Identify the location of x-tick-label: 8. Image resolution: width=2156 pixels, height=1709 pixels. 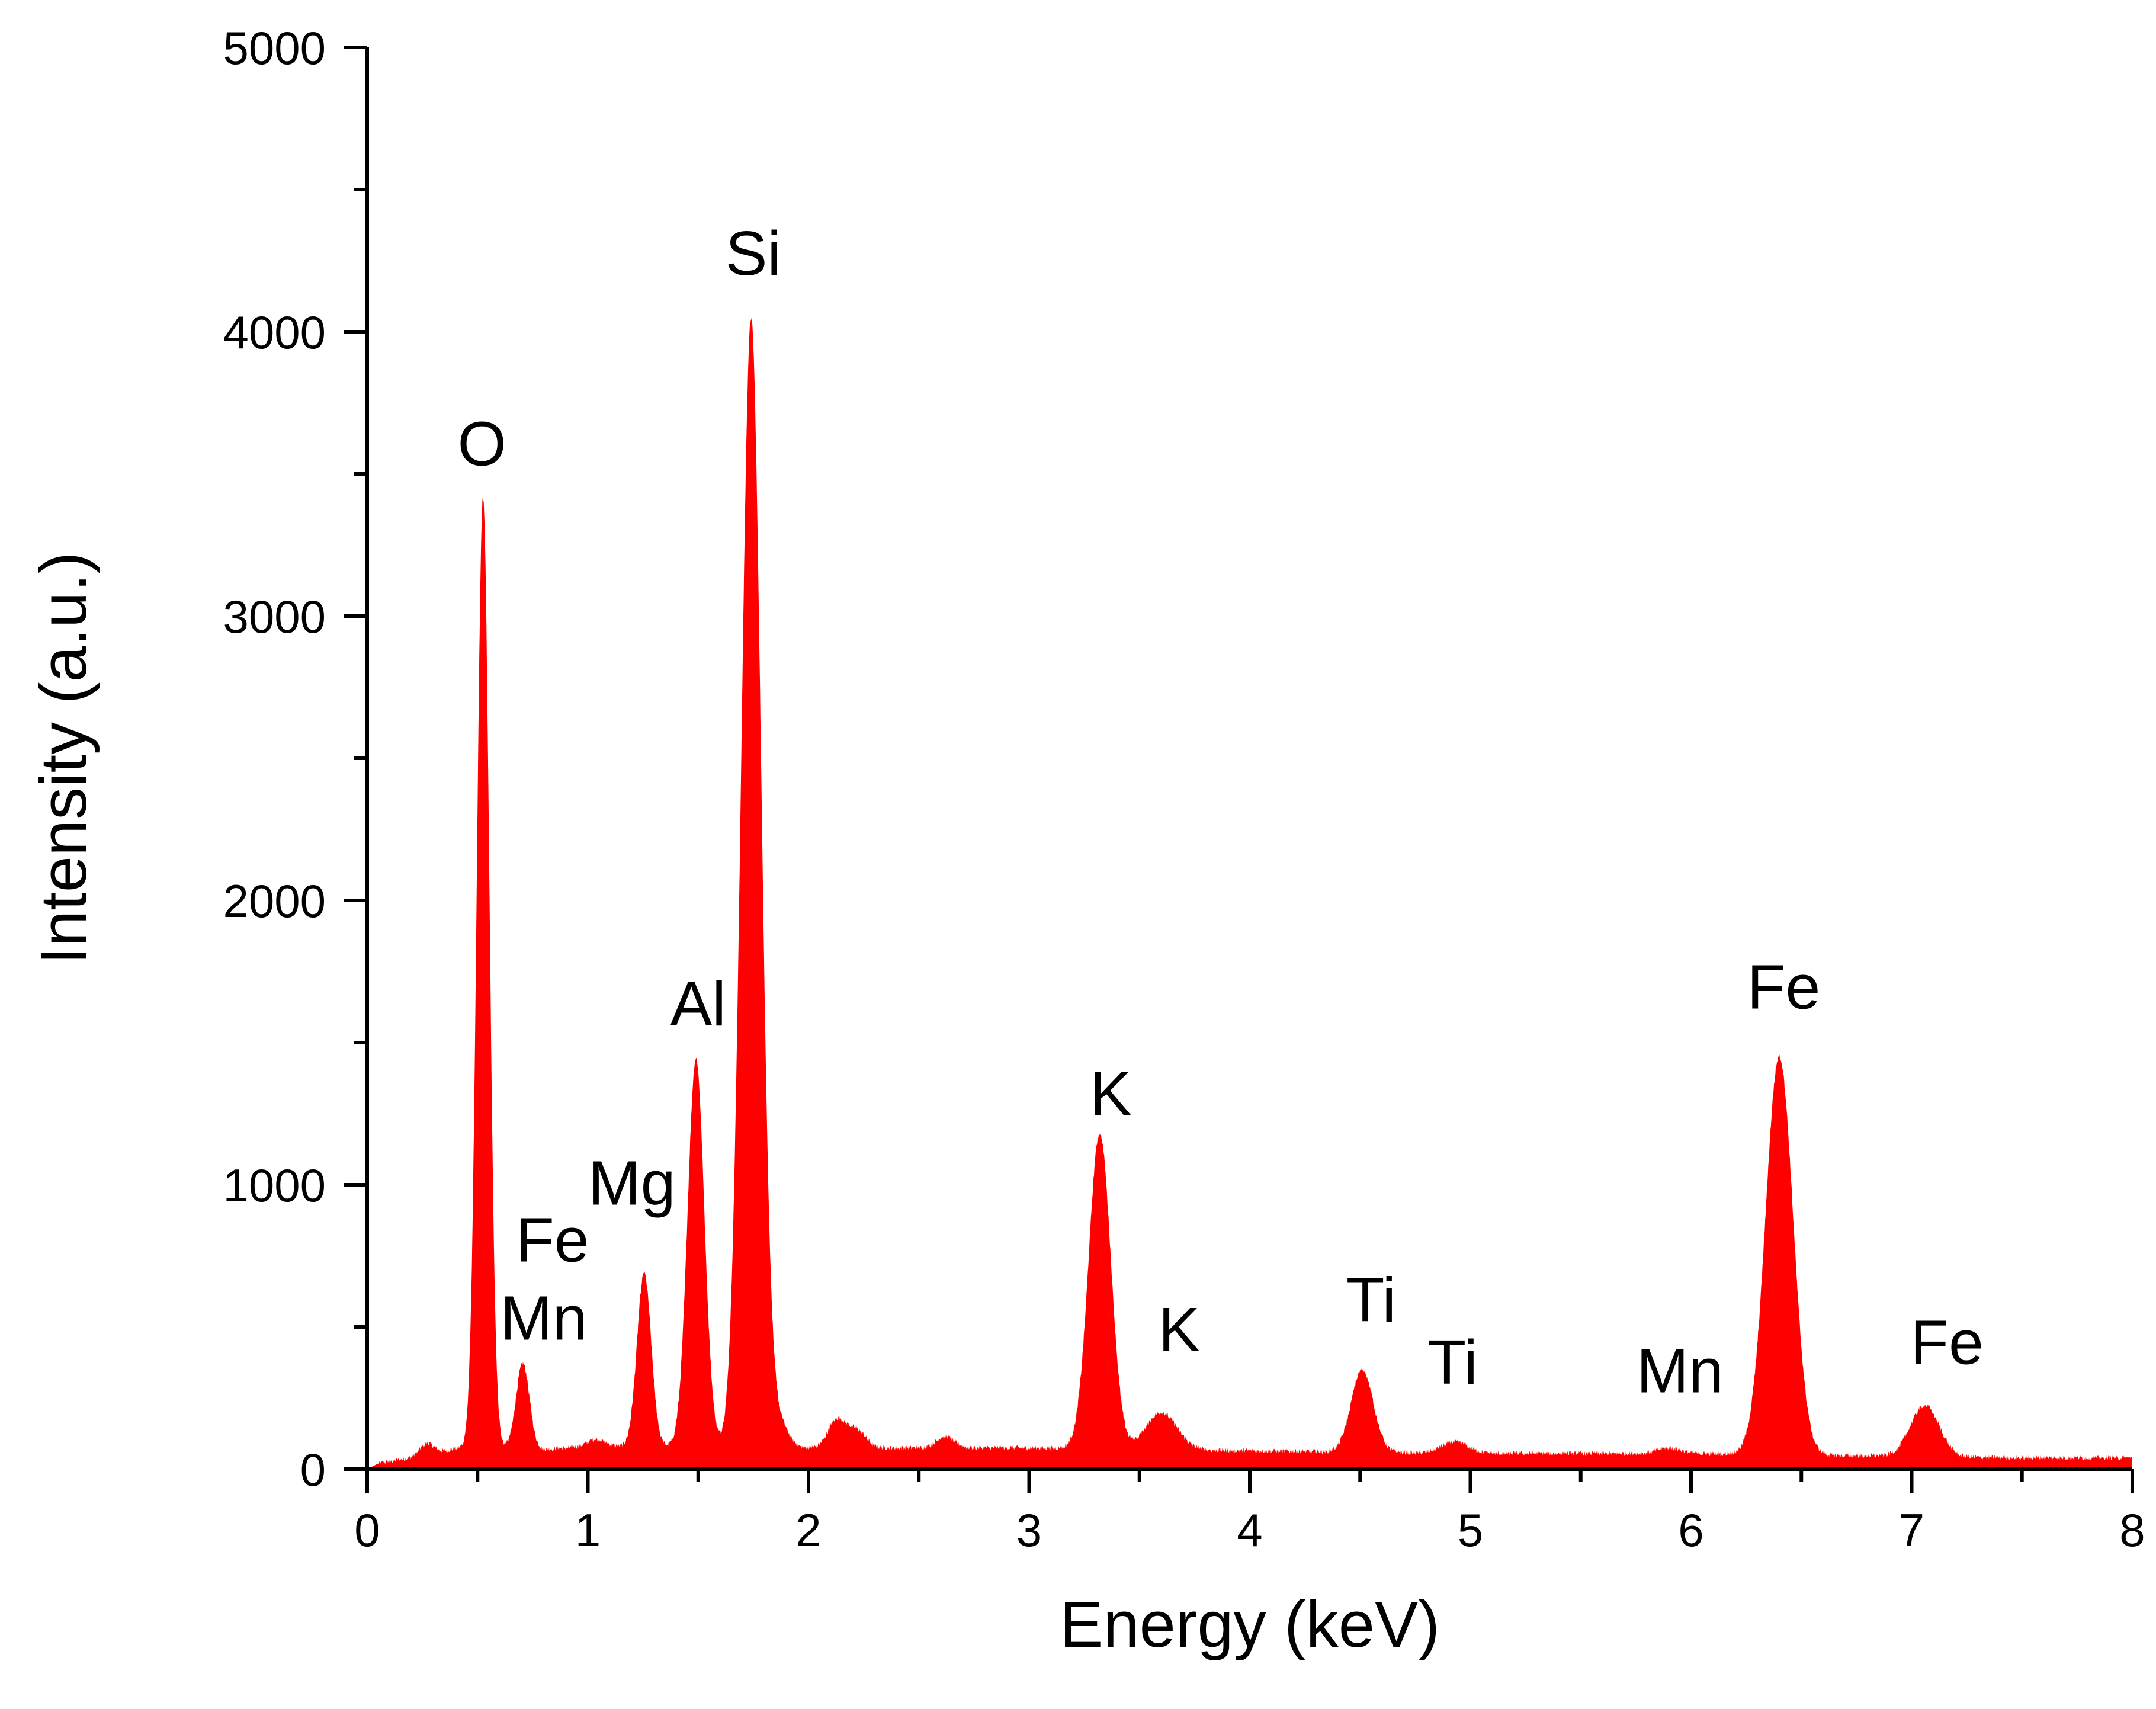
(2132, 1530).